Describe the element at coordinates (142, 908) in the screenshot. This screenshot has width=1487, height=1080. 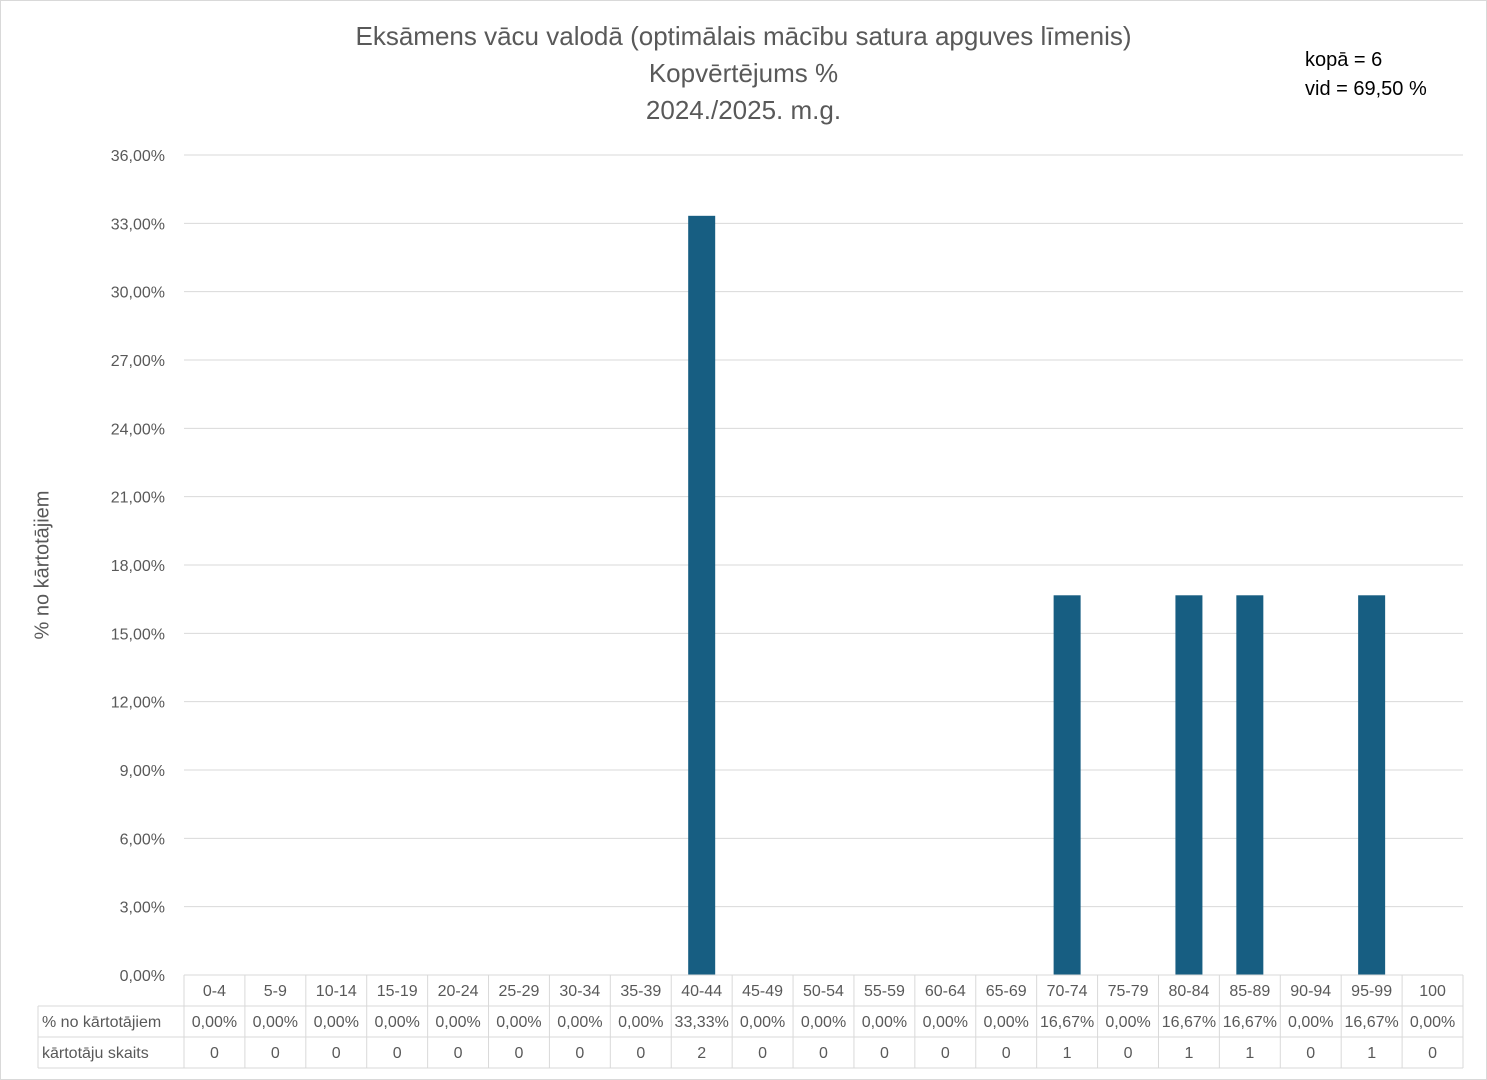
I see `y-tick-label: 3,00%` at that location.